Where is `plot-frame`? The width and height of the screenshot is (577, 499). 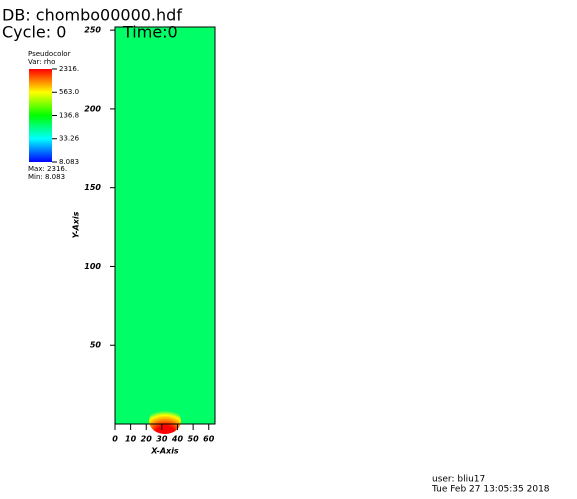
plot-frame is located at coordinates (165, 225).